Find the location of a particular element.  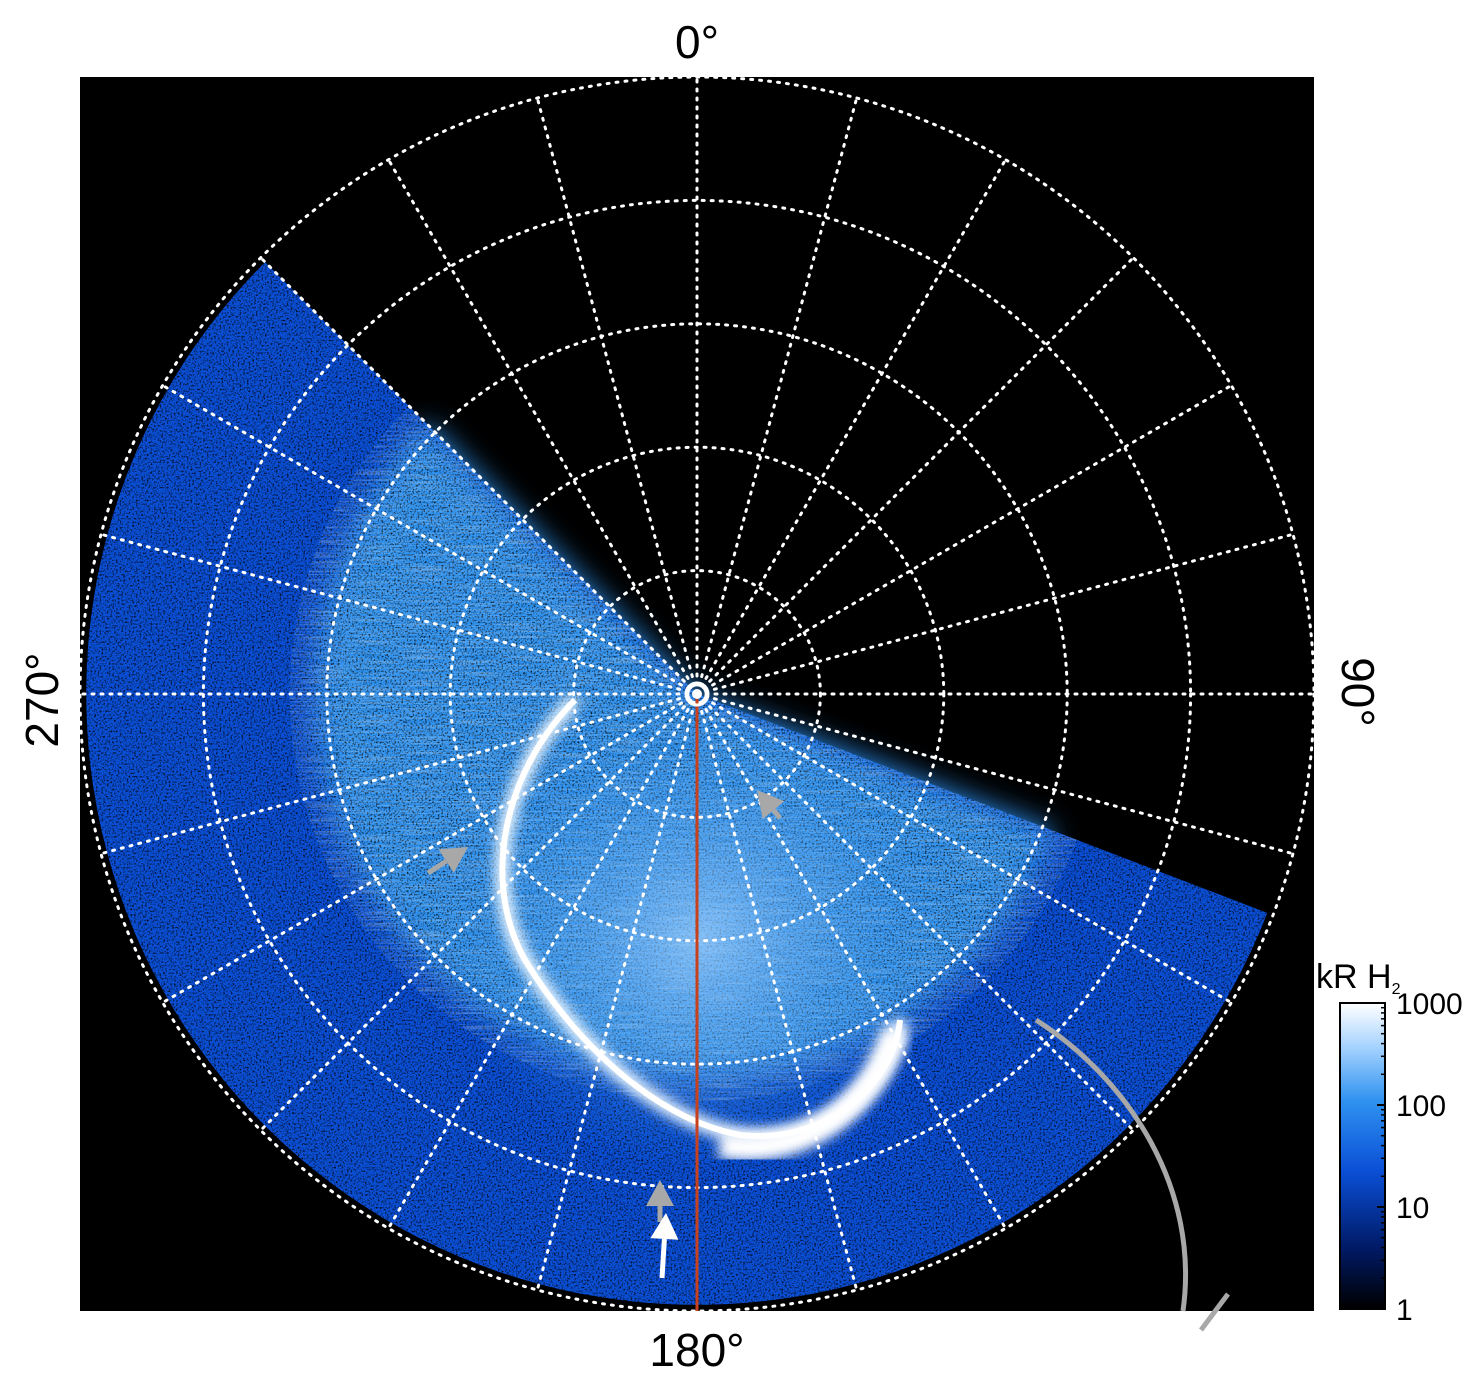

main-emission-oval is located at coordinates (700, 932).